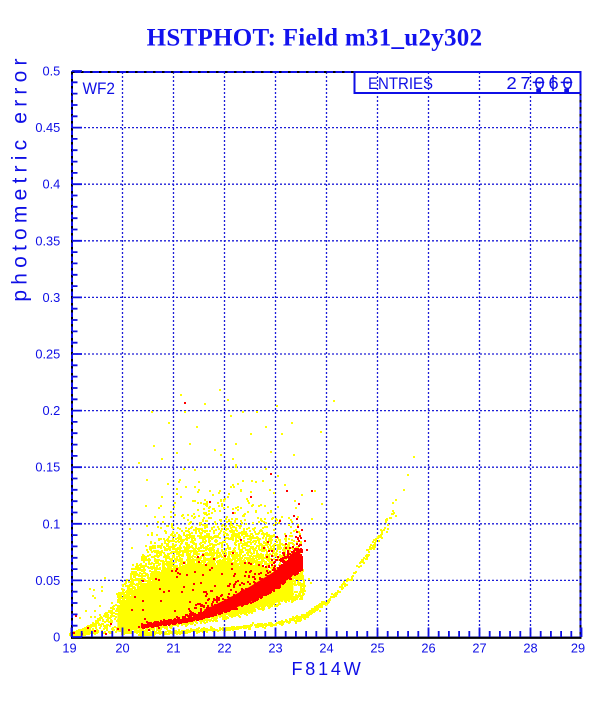 The width and height of the screenshot is (612, 709). Describe the element at coordinates (52, 523) in the screenshot. I see `svg-text: 0.1` at that location.